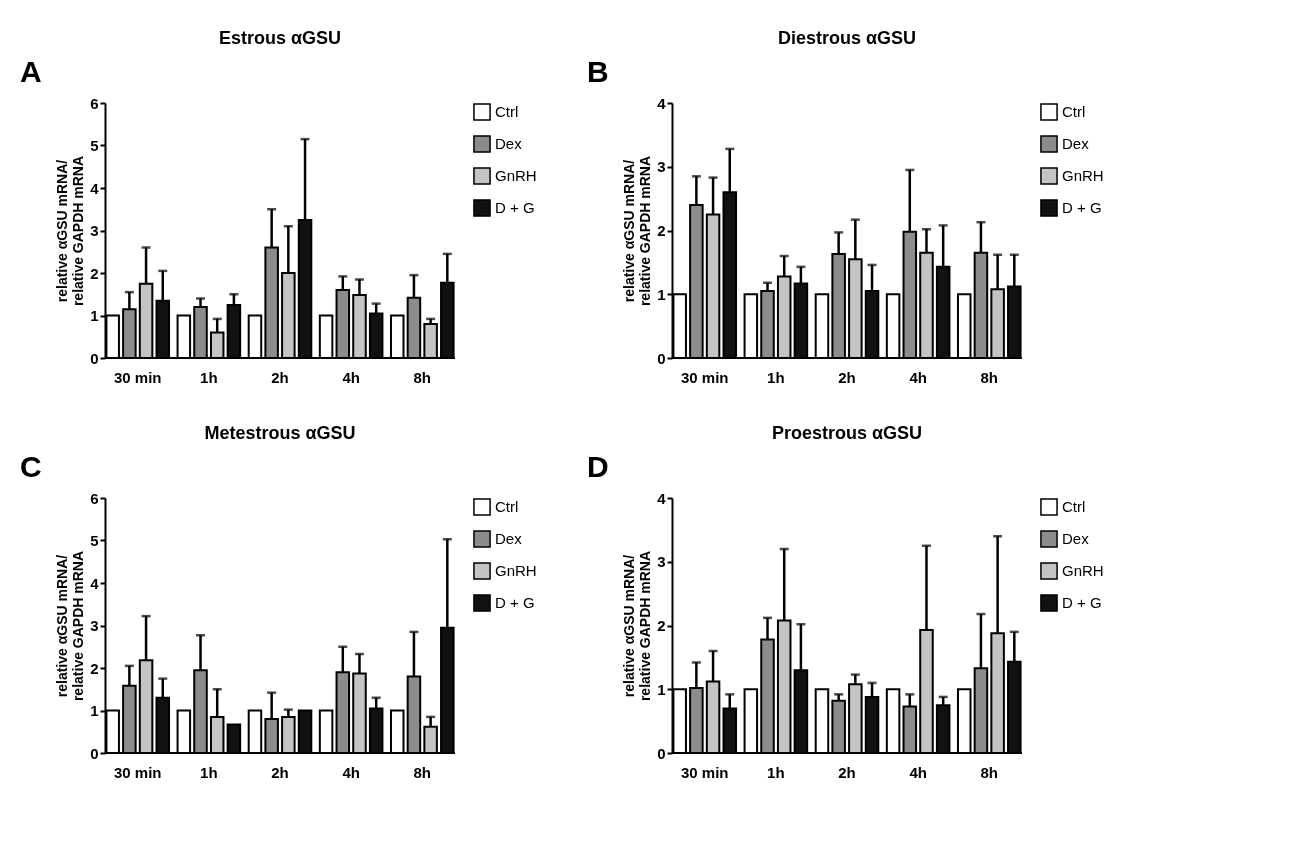 This screenshot has width=1311, height=866. Describe the element at coordinates (598, 466) in the screenshot. I see `text: D` at that location.